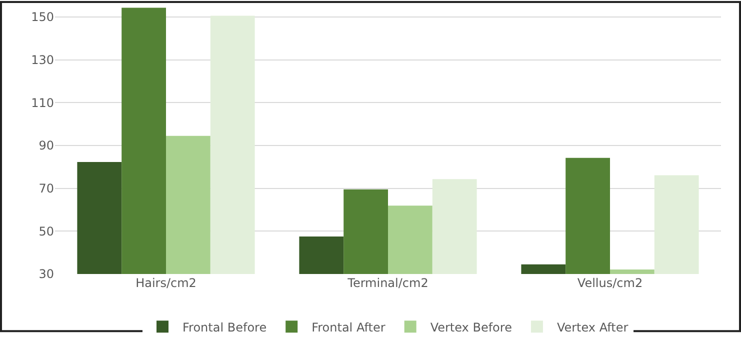 The height and width of the screenshot is (343, 741). What do you see at coordinates (166, 283) in the screenshot?
I see `x-tick-label: Hairs/cm2` at bounding box center [166, 283].